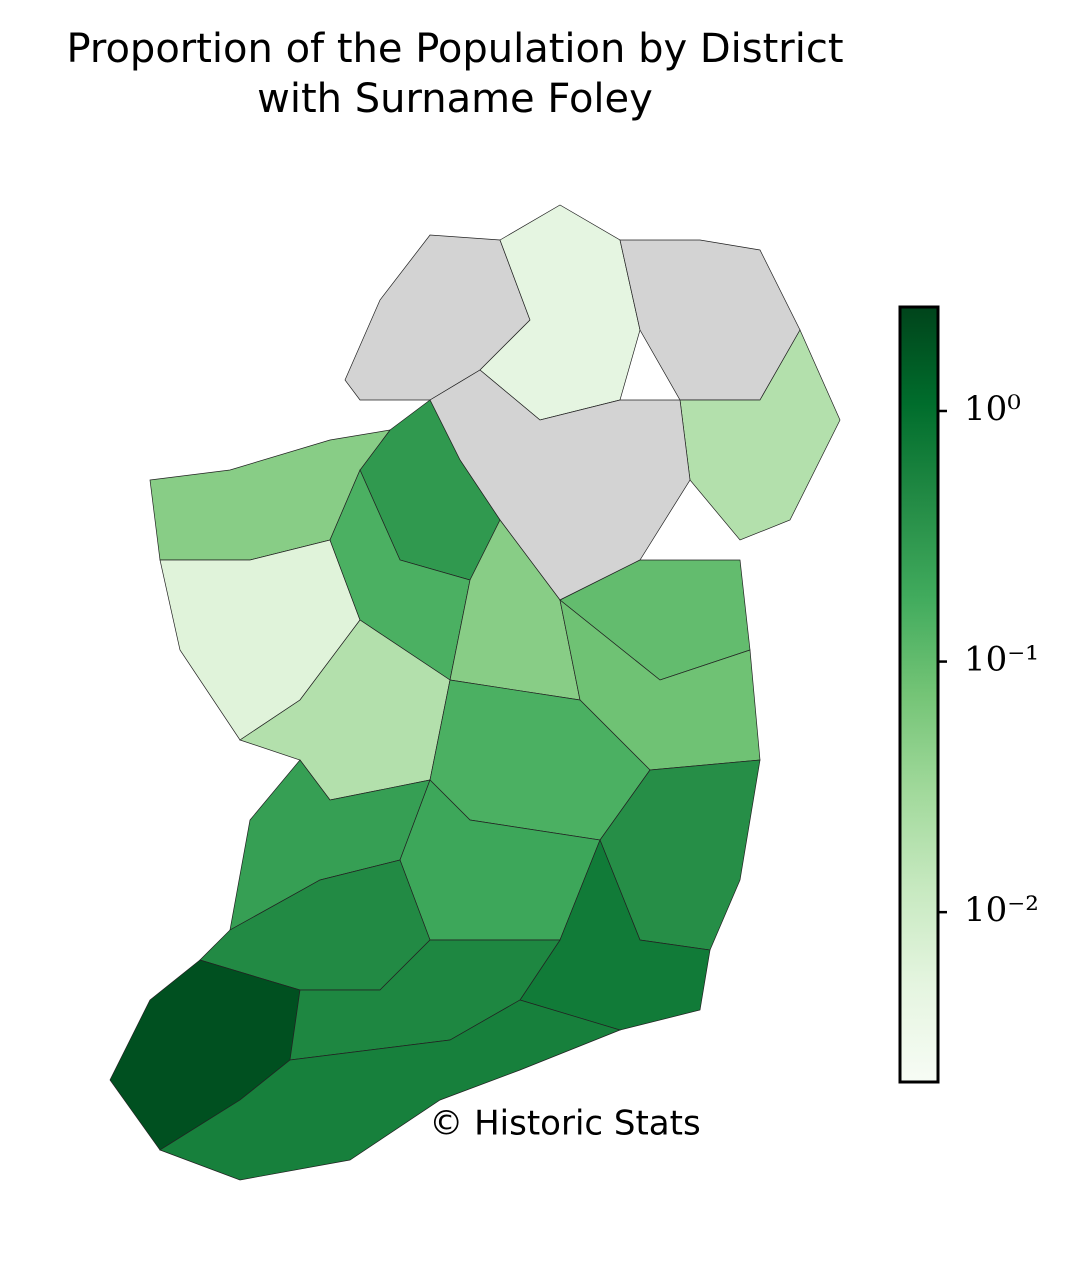 Image resolution: width=1082 pixels, height=1279 pixels. What do you see at coordinates (564, 1124) in the screenshot?
I see `credit: © Historic Stats` at bounding box center [564, 1124].